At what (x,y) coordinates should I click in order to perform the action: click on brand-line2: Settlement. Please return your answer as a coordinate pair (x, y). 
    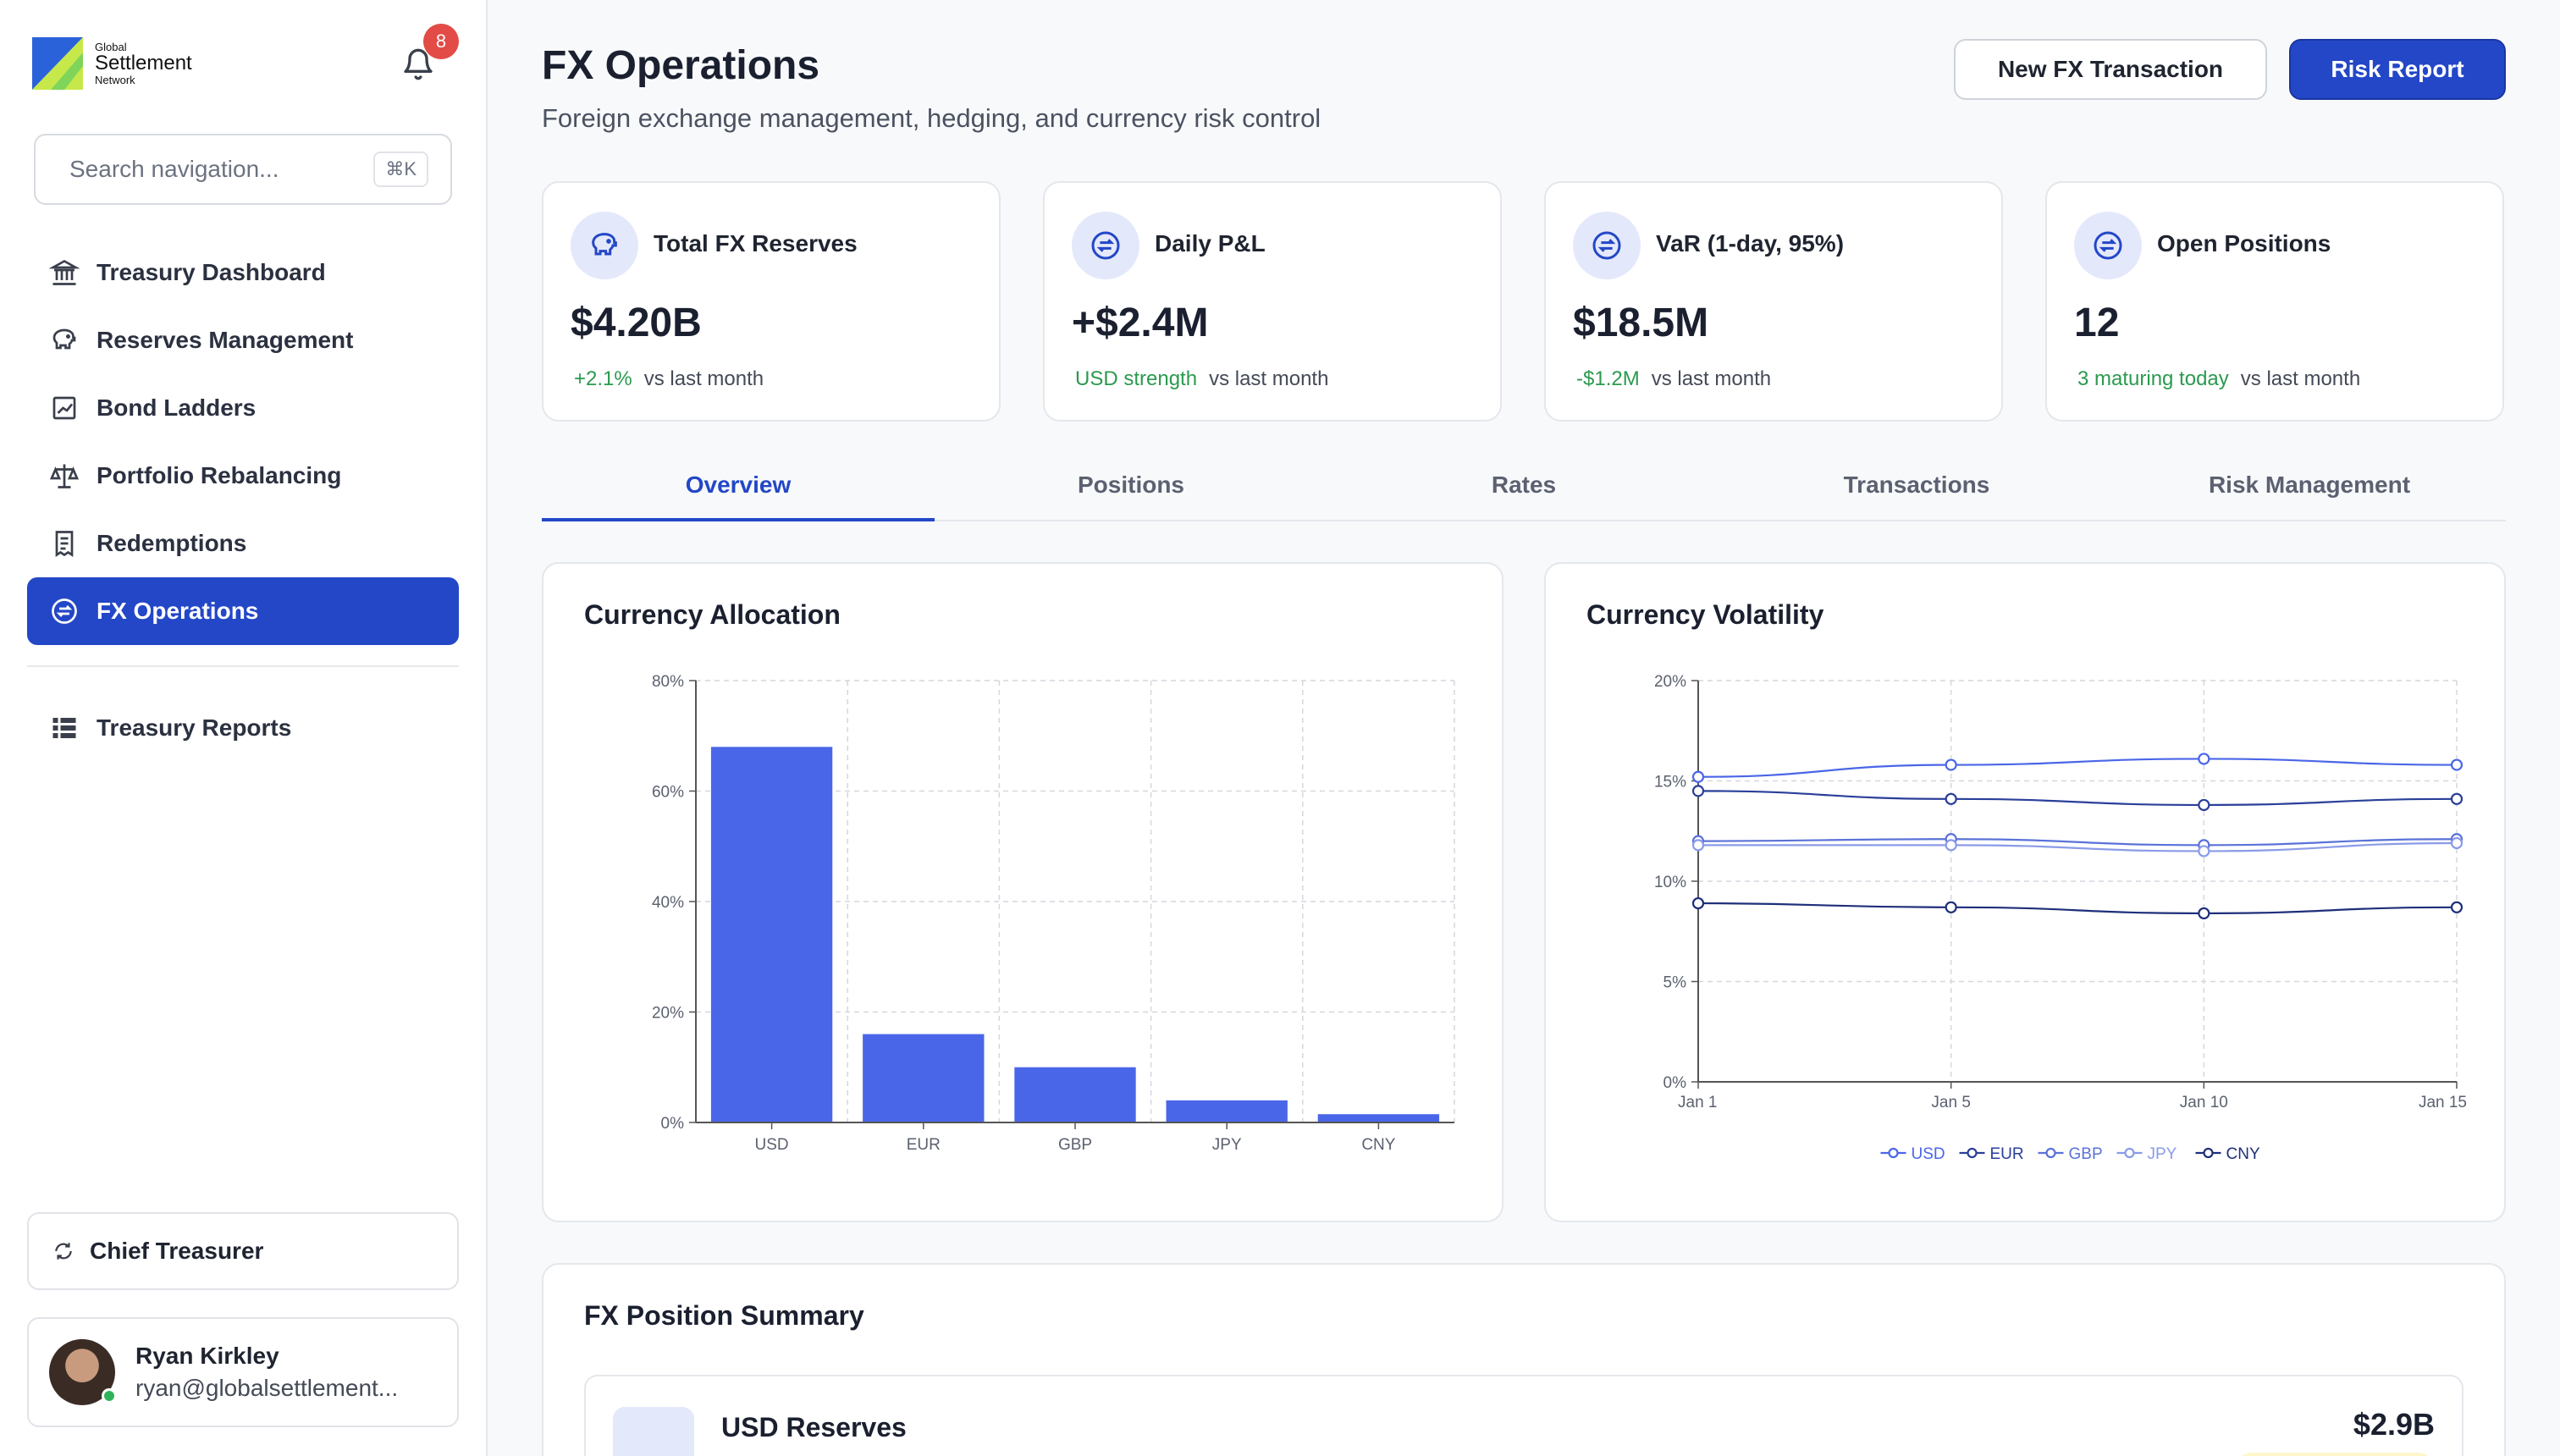
    Looking at the image, I should click on (143, 63).